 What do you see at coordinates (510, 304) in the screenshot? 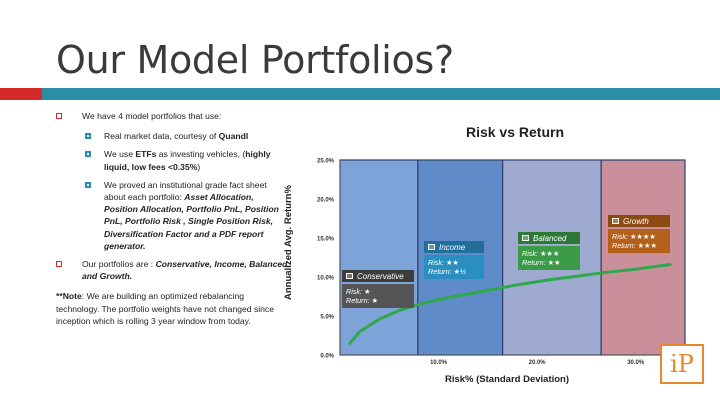
I see `return-curve` at bounding box center [510, 304].